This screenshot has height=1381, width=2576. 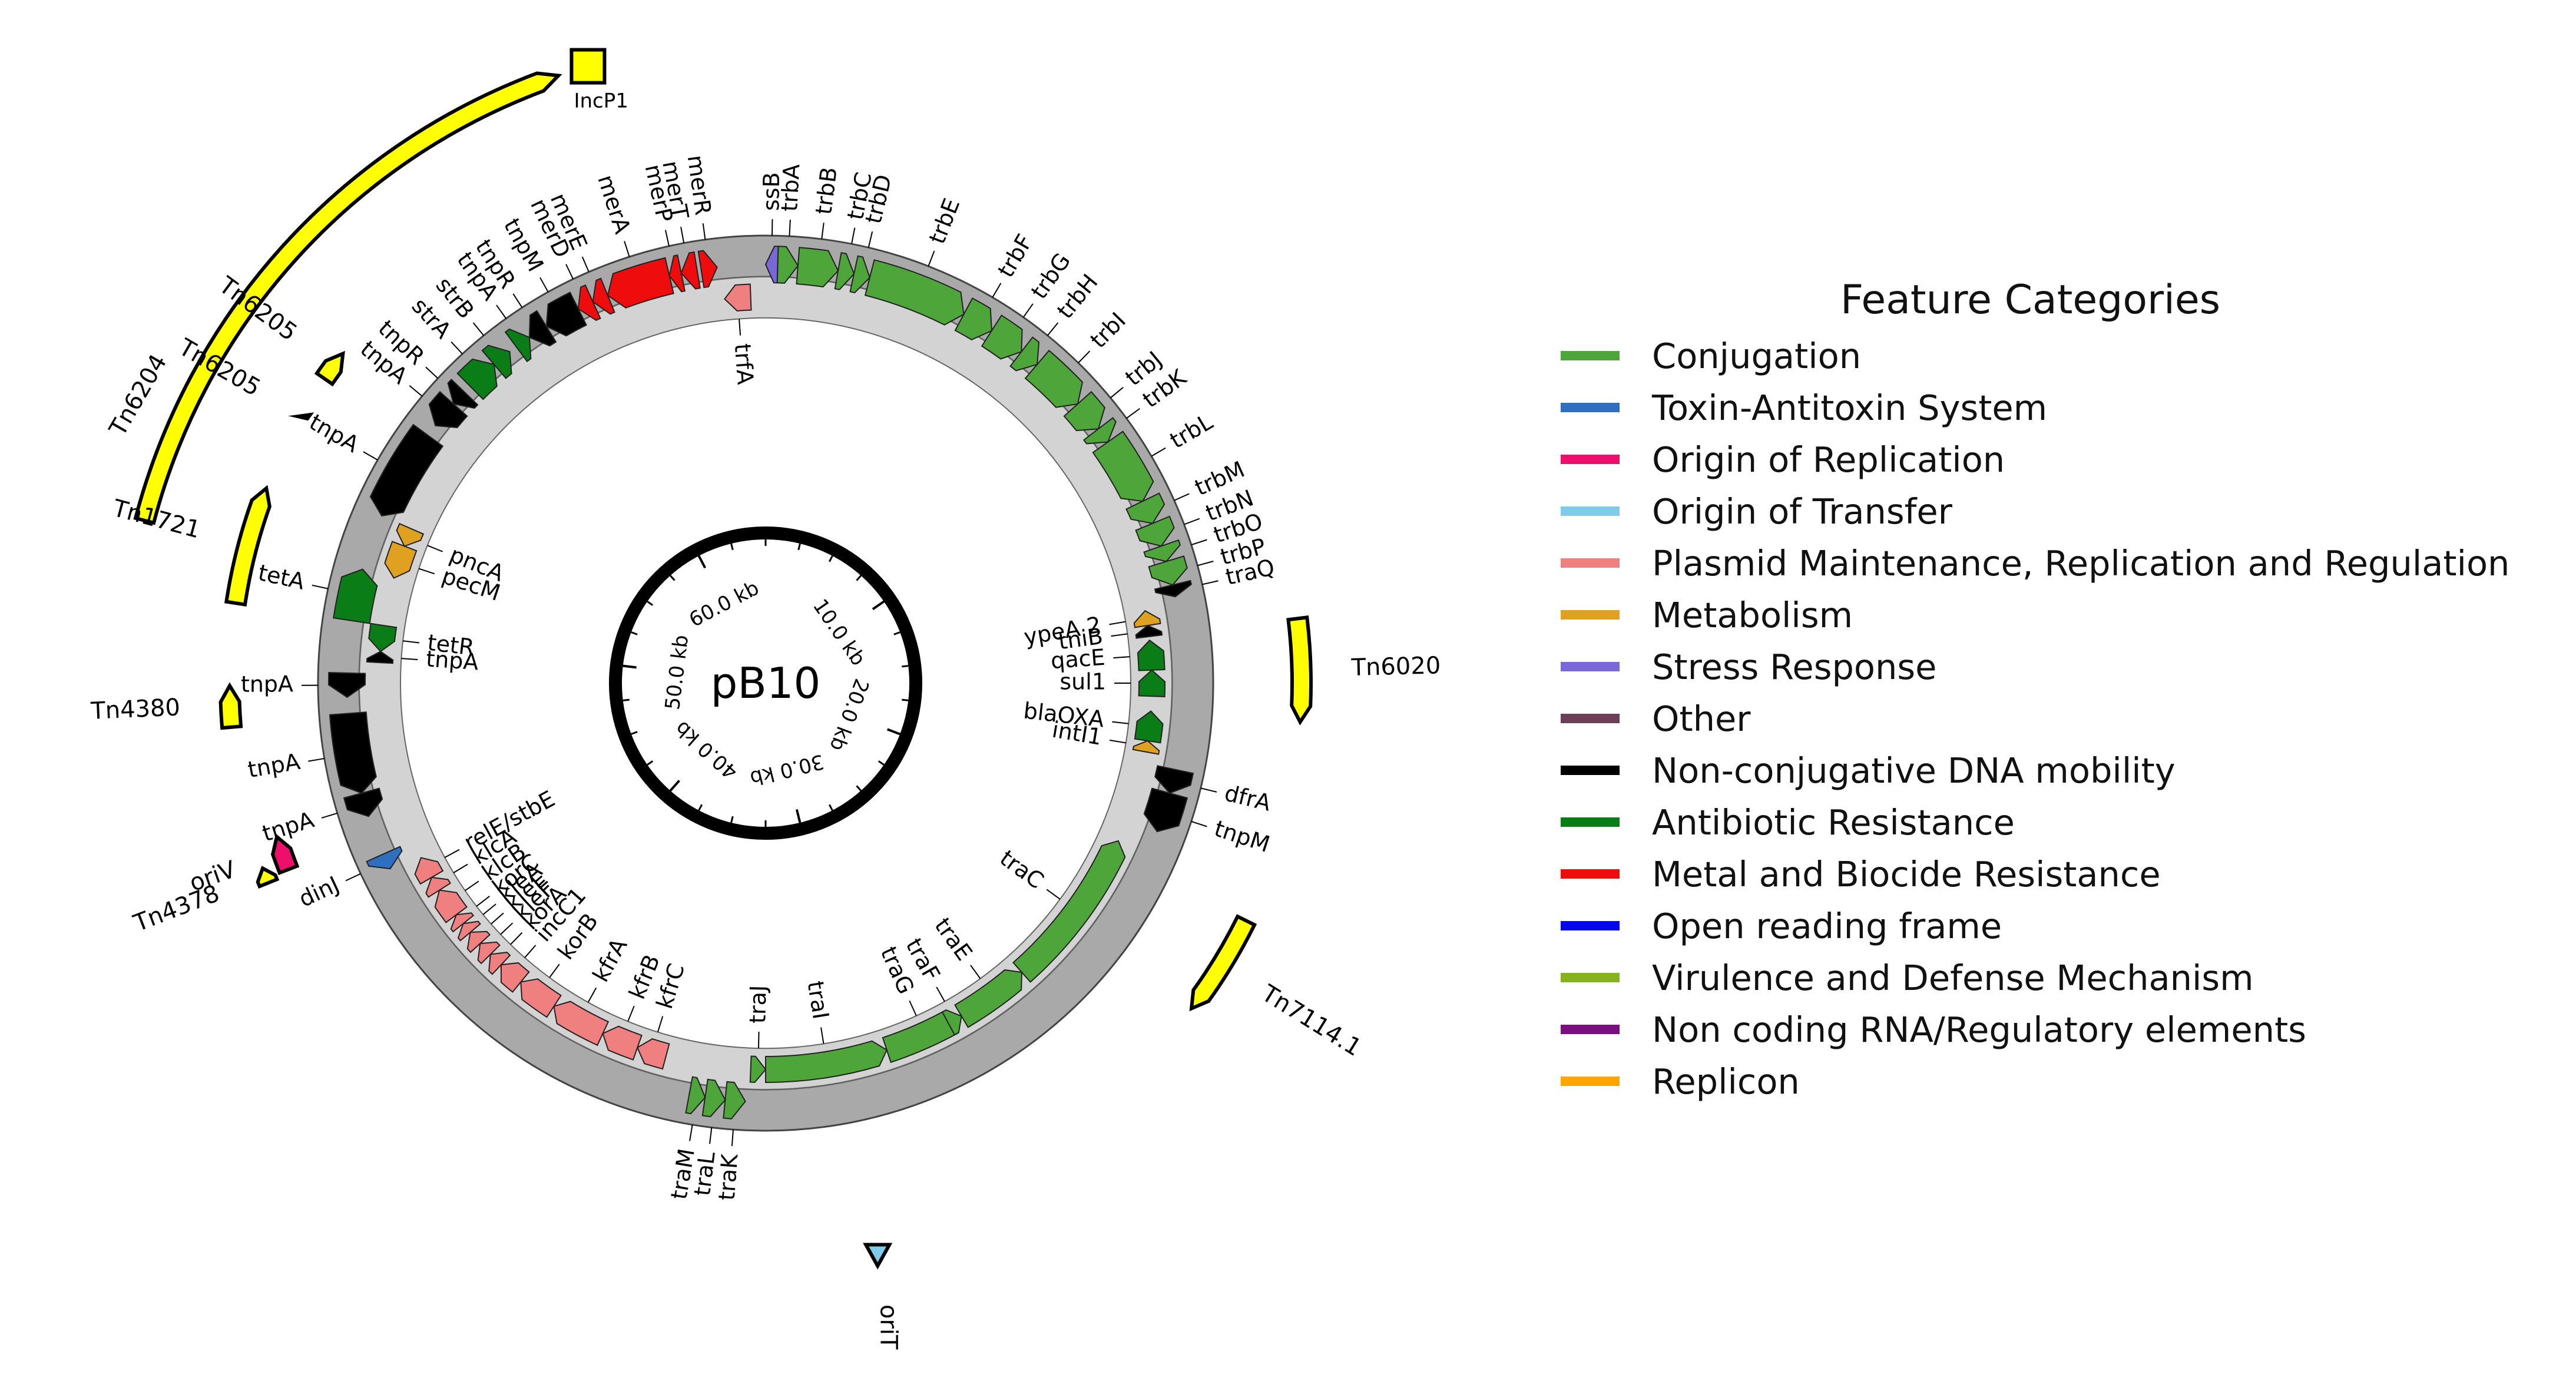 What do you see at coordinates (677, 673) in the screenshot?
I see `scale-label: 50.0 kb` at bounding box center [677, 673].